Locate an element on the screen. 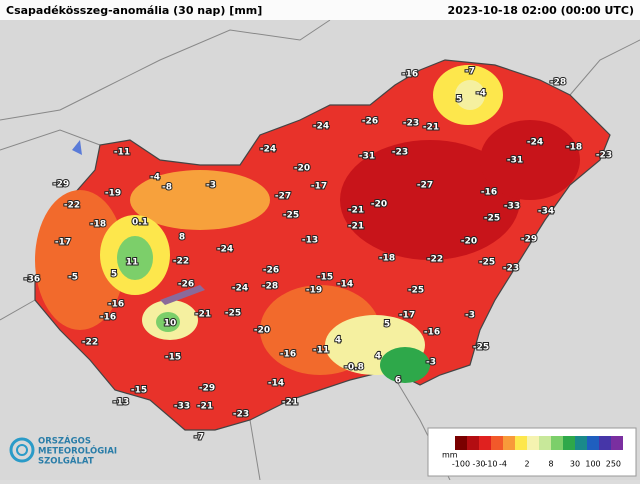  station-value: 0.1 is located at coordinates (140, 223).